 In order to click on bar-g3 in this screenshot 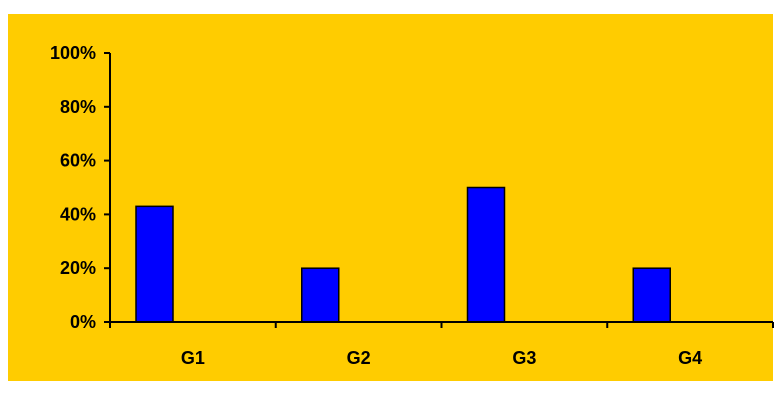, I will do `click(486, 254)`.